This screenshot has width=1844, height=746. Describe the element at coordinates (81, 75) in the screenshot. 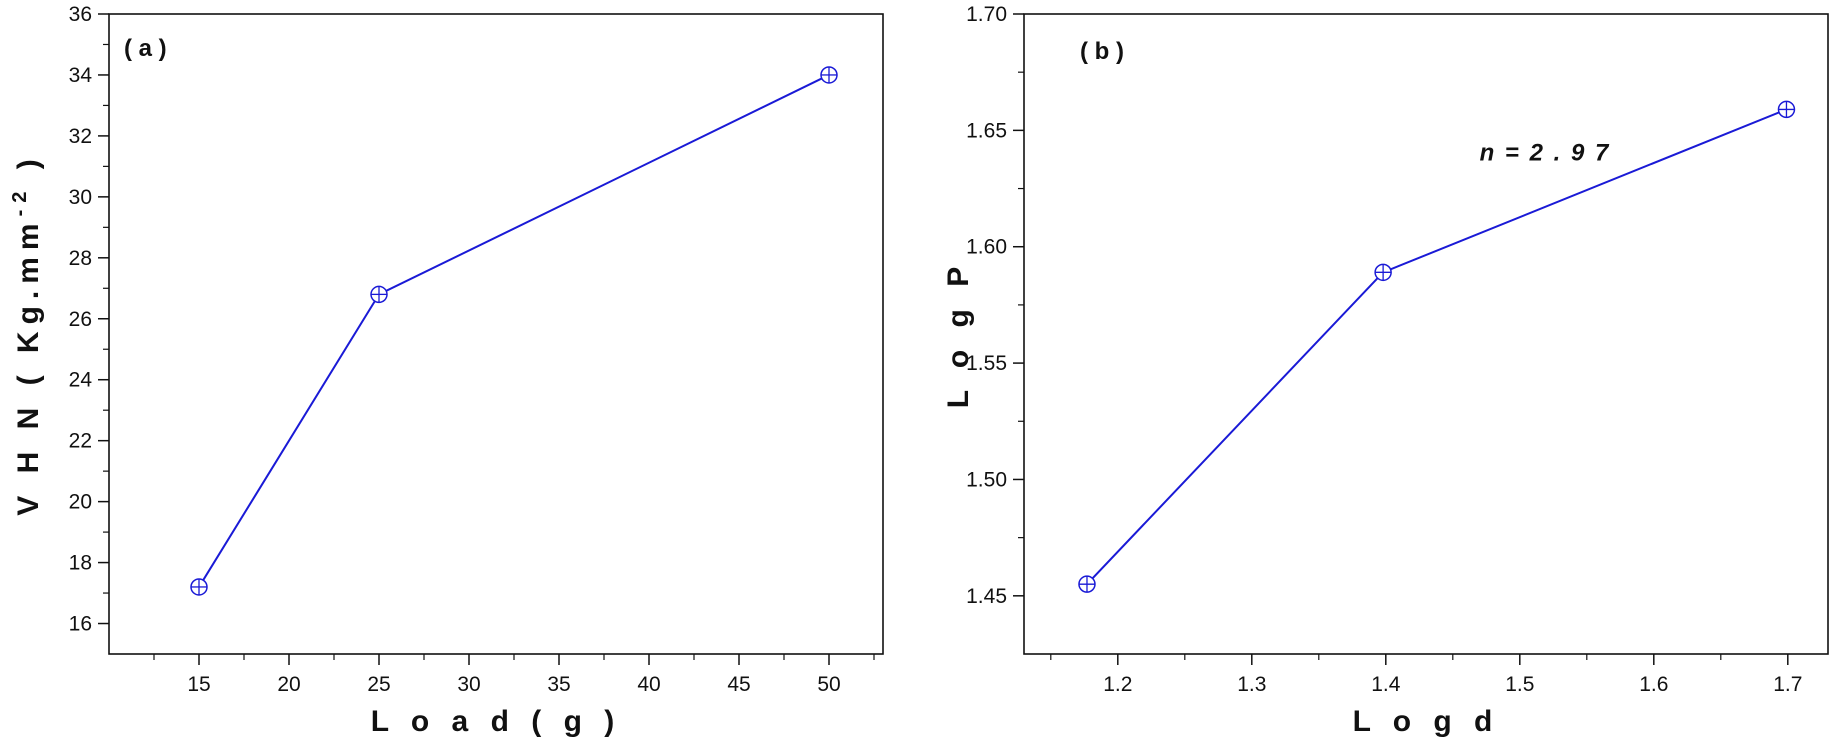

I see `y-tick-label-a-9: 34` at that location.